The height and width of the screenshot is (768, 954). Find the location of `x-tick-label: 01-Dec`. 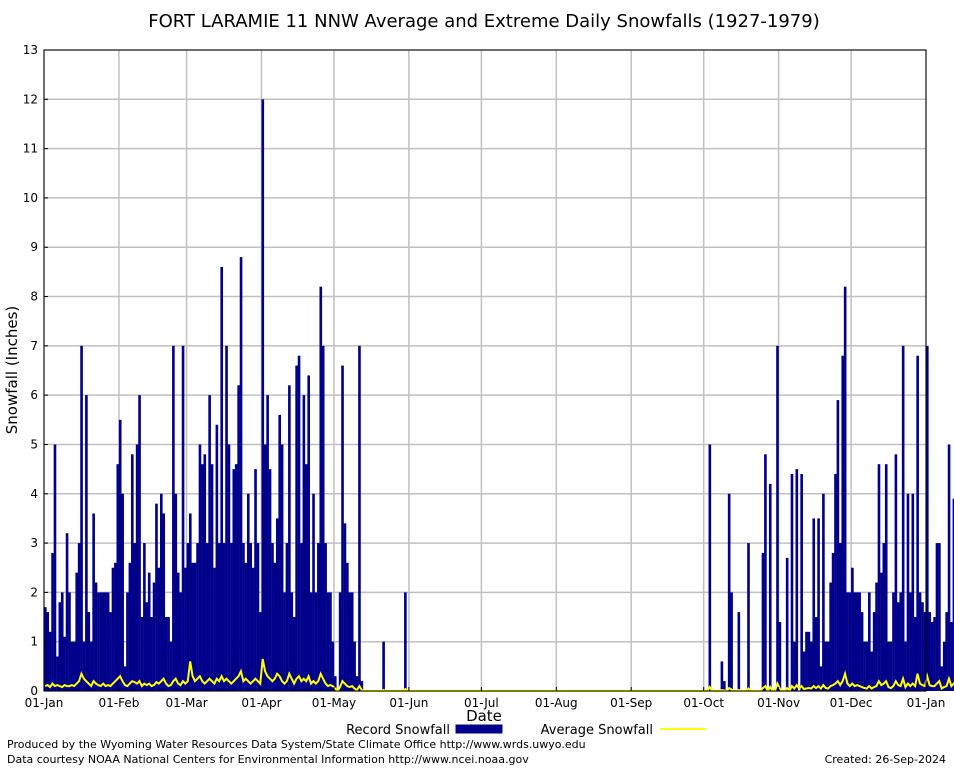

x-tick-label: 01-Dec is located at coordinates (851, 703).